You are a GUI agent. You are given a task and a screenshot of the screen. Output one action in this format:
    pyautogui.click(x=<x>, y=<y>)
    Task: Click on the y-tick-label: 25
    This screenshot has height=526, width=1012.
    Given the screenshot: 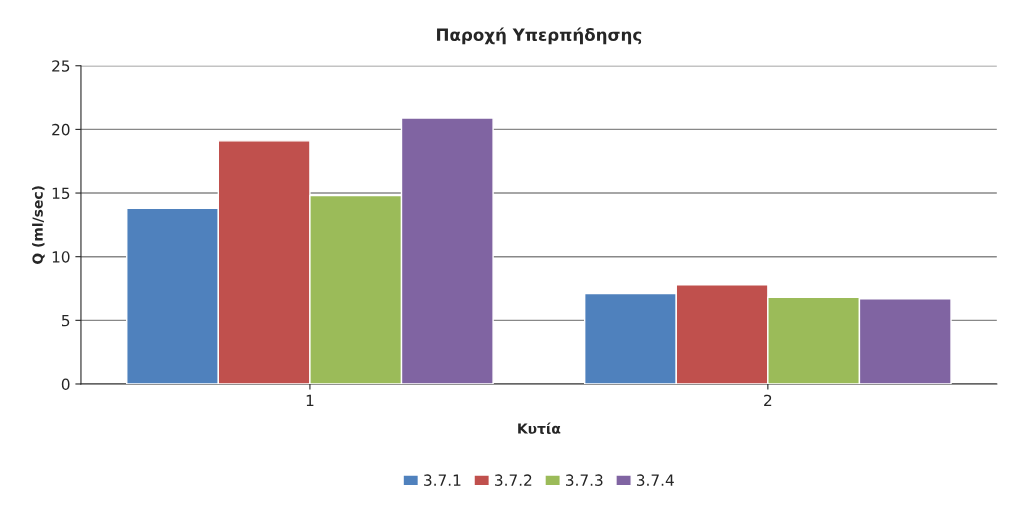 What is the action you would take?
    pyautogui.click(x=61, y=66)
    